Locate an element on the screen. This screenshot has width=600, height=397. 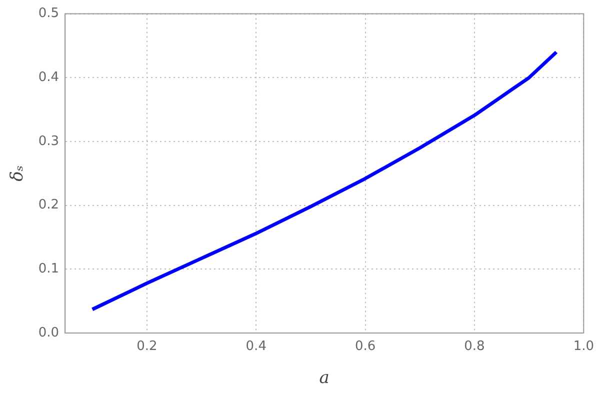
y-tick-label: 0.5 is located at coordinates (49, 14).